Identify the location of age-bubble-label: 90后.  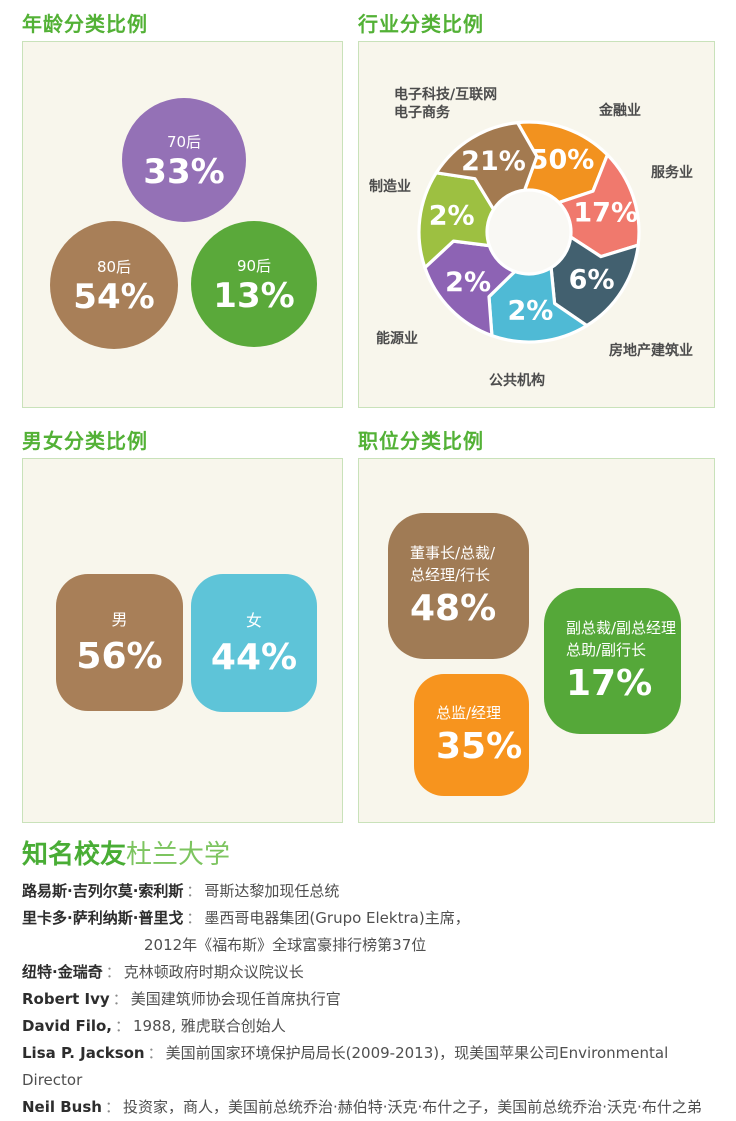
(254, 266).